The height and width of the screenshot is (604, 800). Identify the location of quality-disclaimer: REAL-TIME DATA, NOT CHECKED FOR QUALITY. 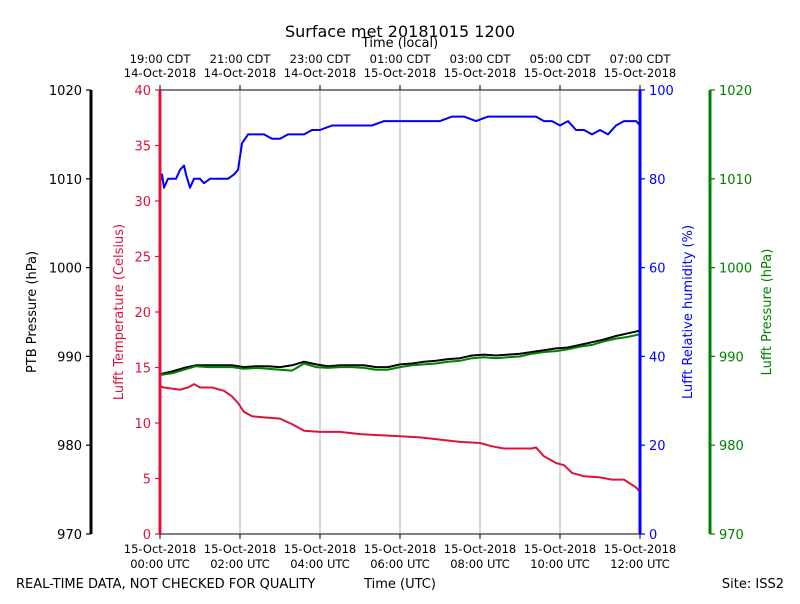
(165, 584).